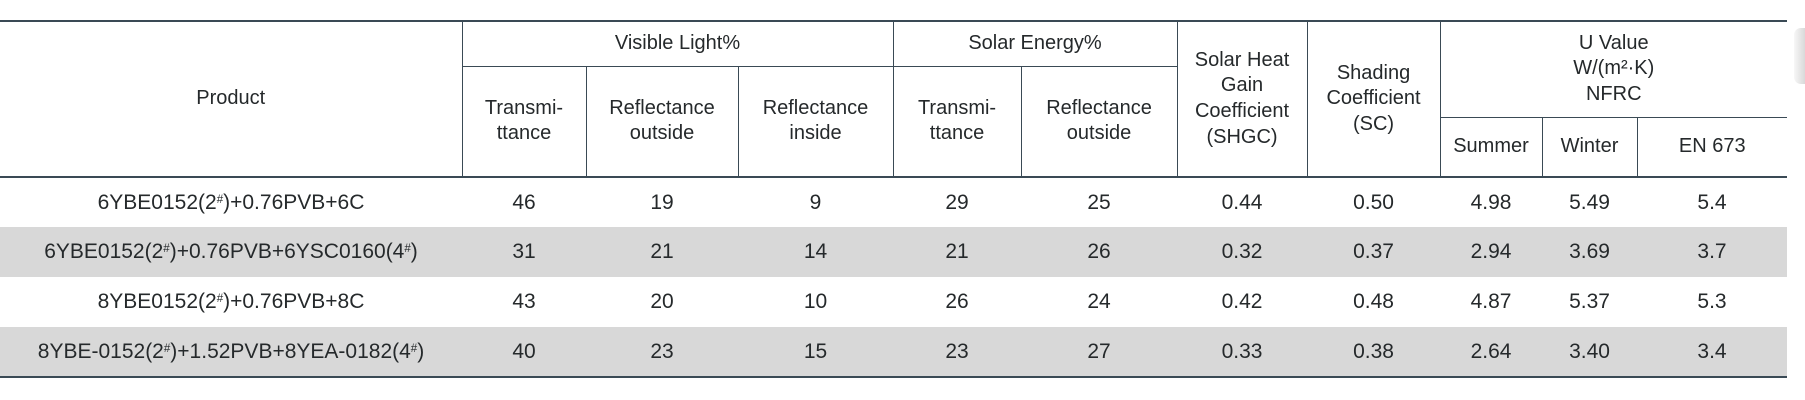 The height and width of the screenshot is (400, 1805). Describe the element at coordinates (1242, 99) in the screenshot. I see `header-shgc: Solar Heat Gain Coefficient (SHGC)` at that location.